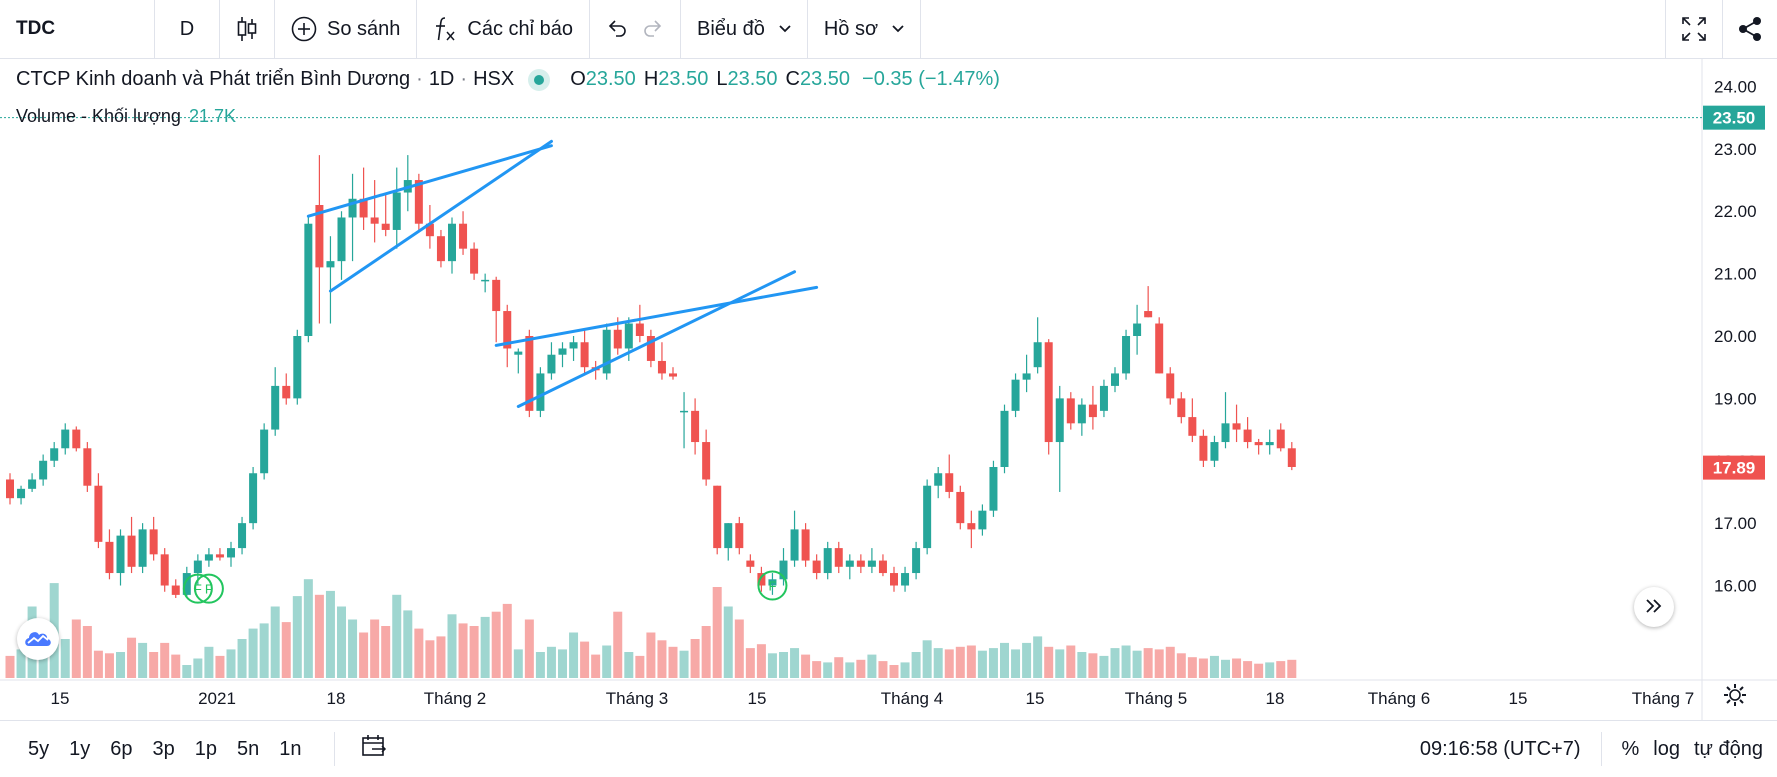 The image size is (1777, 777). What do you see at coordinates (1735, 695) in the screenshot?
I see `gear-icon` at bounding box center [1735, 695].